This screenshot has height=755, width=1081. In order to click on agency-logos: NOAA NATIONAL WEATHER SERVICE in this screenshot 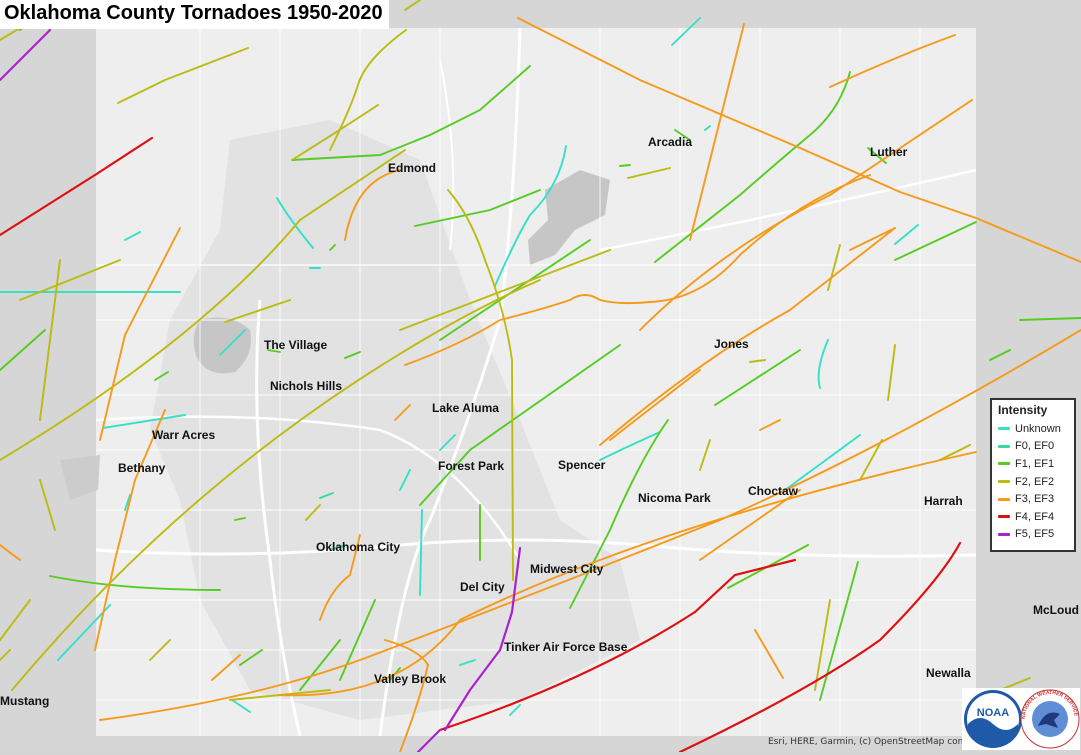, I will do `click(1021, 719)`.